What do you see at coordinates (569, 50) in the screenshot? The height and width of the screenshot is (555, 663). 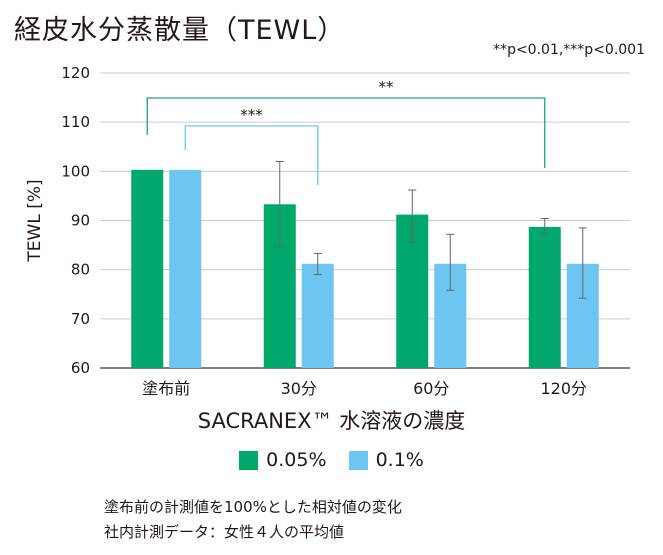 I see `significance-legend: **p<0.01,***p<0.001` at bounding box center [569, 50].